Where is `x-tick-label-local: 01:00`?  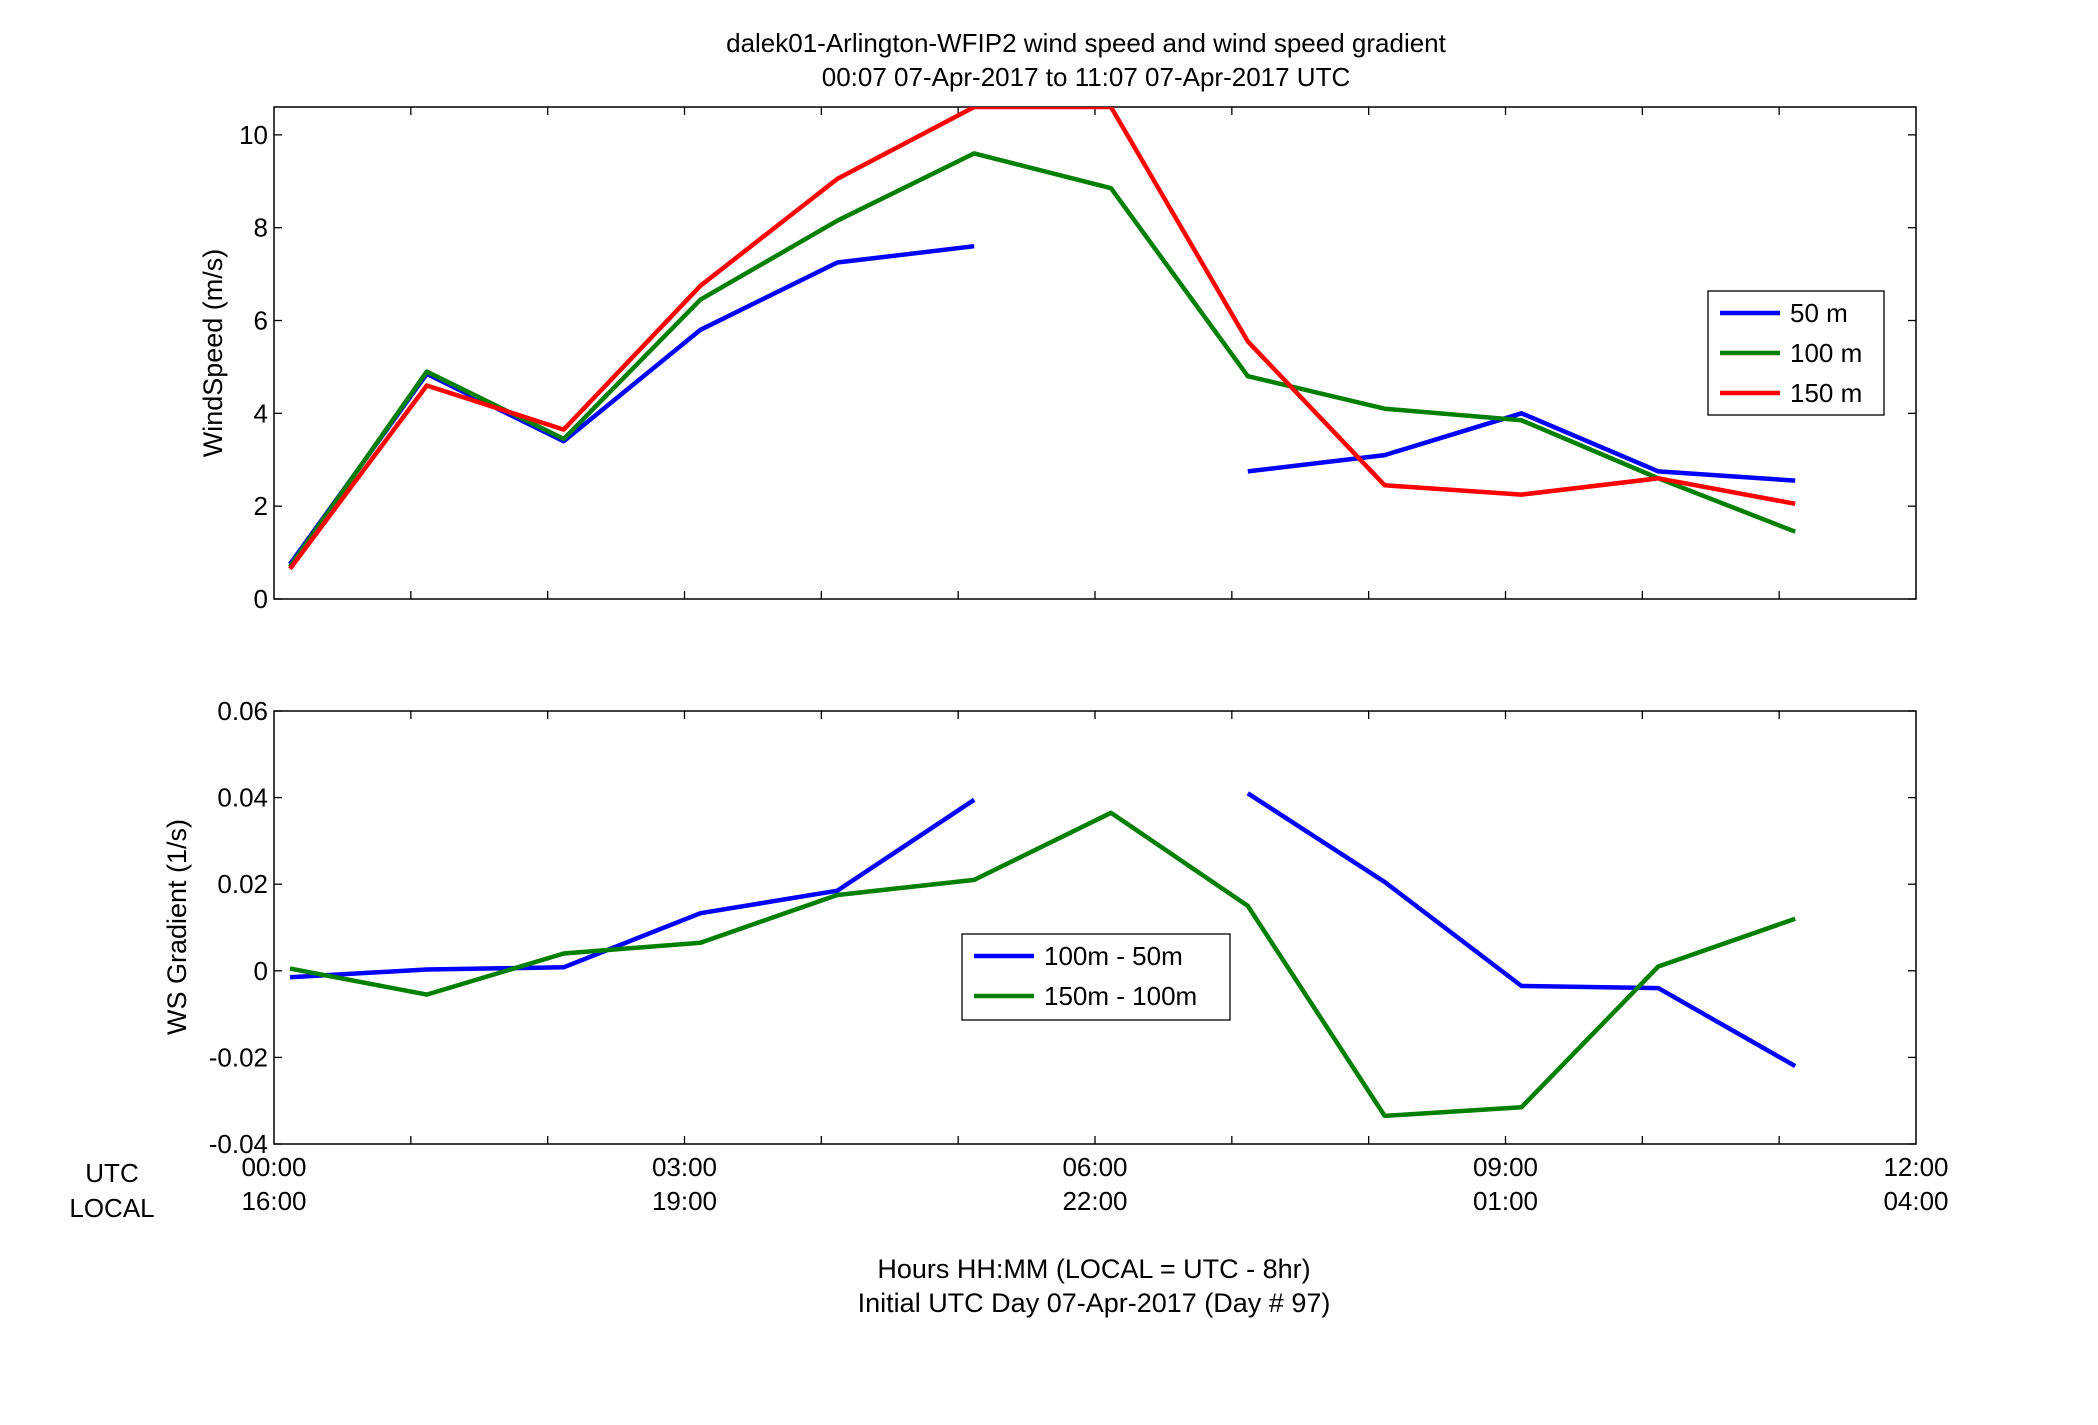
x-tick-label-local: 01:00 is located at coordinates (1505, 1201).